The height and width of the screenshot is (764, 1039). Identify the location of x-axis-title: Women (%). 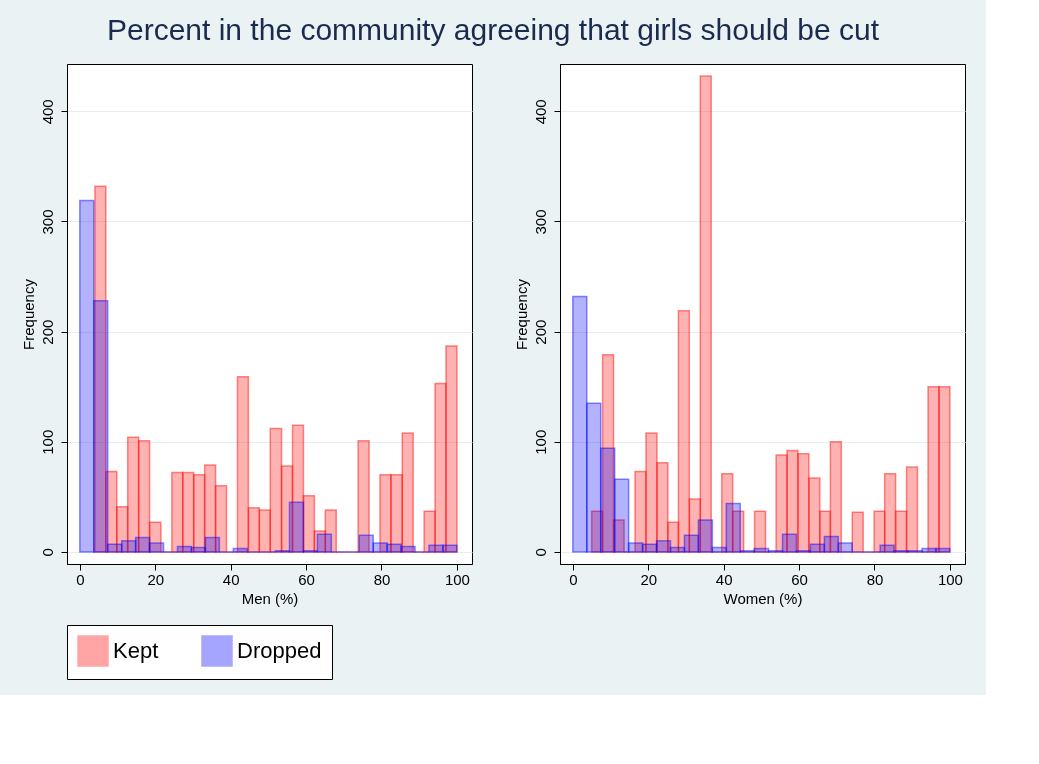
(763, 598).